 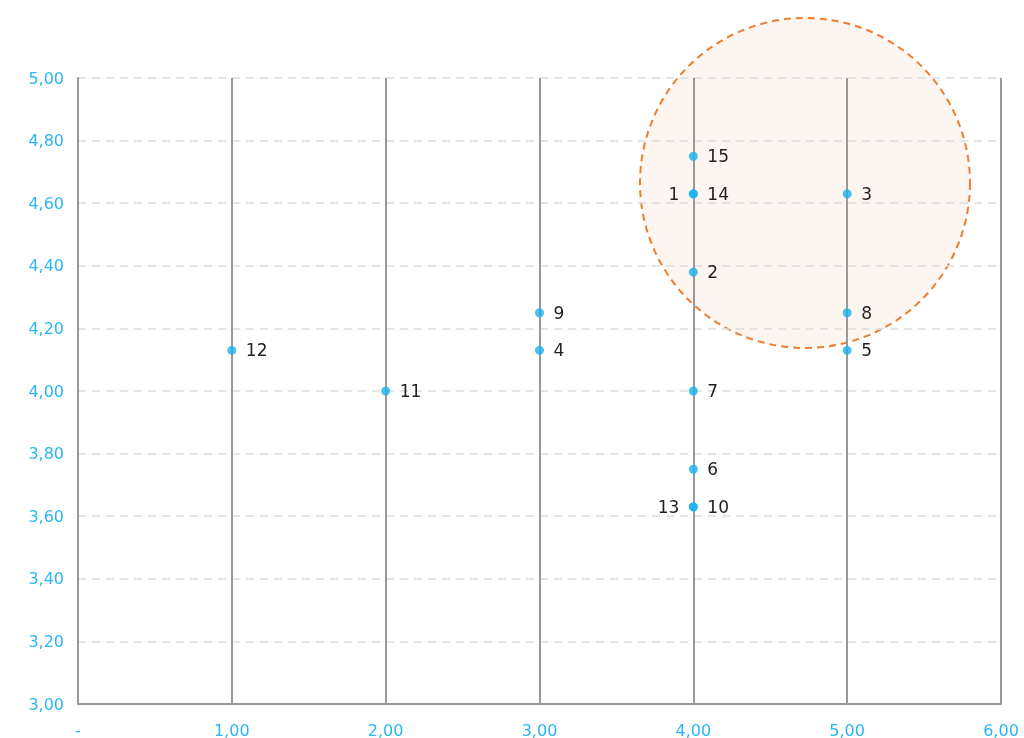 I want to click on x-tick-label: 3,00, so click(x=539, y=729).